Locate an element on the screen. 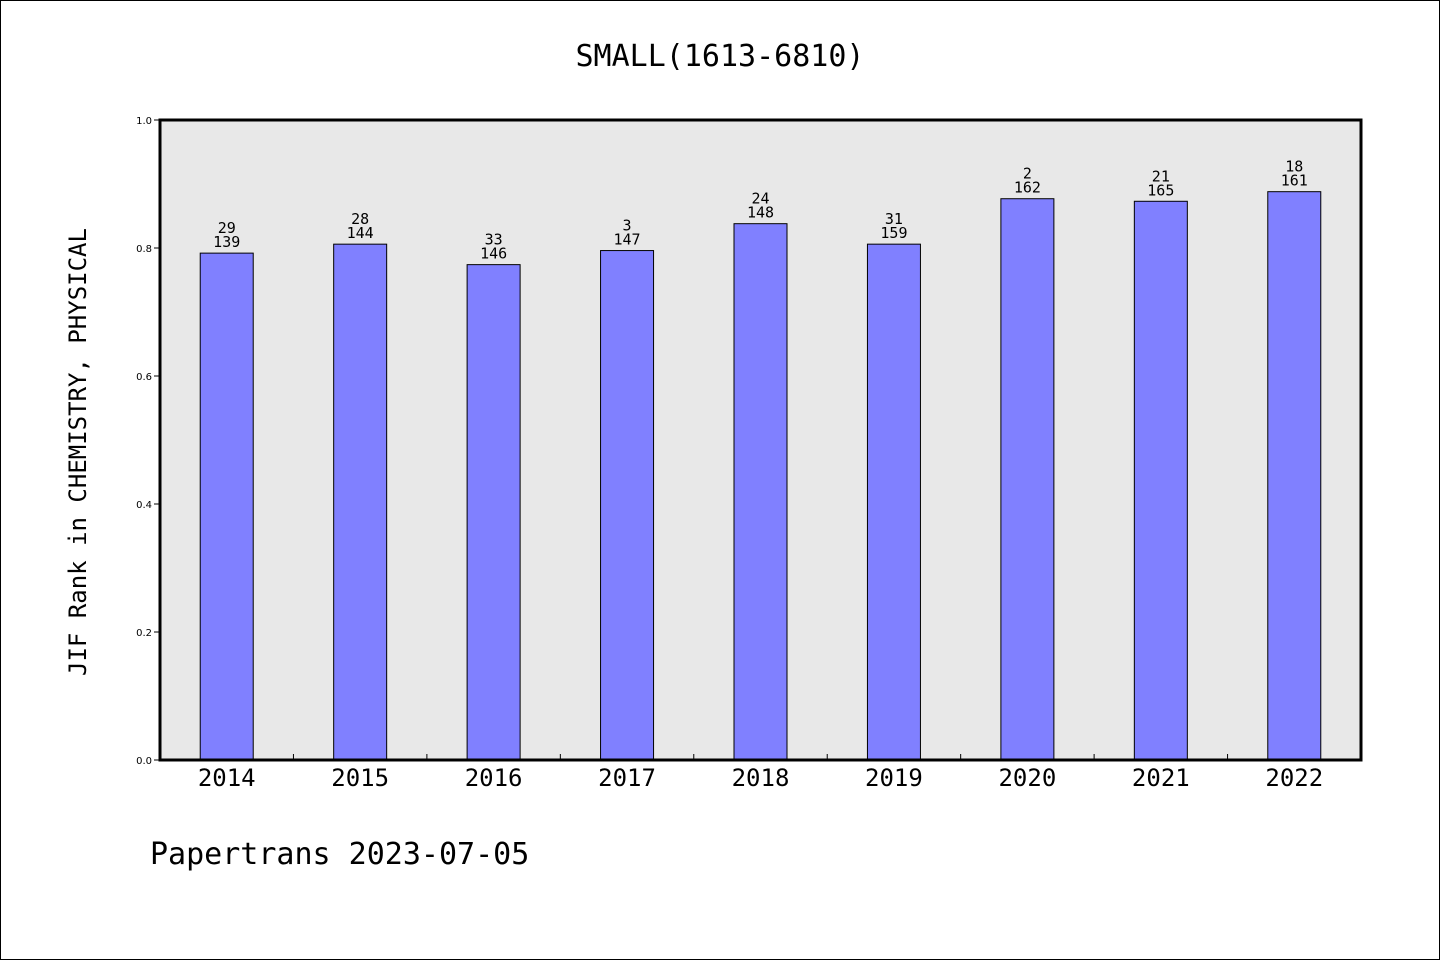 This screenshot has width=1440, height=960. bar-2020 is located at coordinates (1027, 479).